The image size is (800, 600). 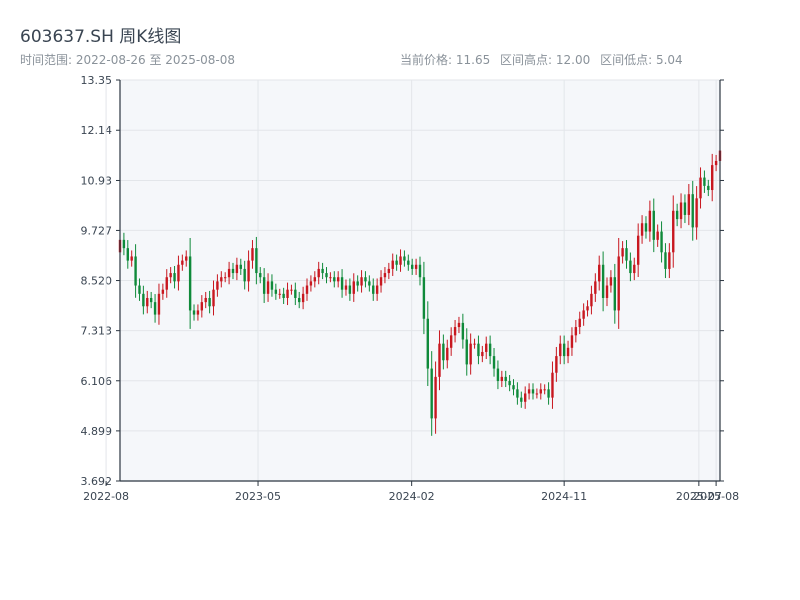 What do you see at coordinates (46, 60) in the screenshot?
I see `time-range-label: 时间范围:` at bounding box center [46, 60].